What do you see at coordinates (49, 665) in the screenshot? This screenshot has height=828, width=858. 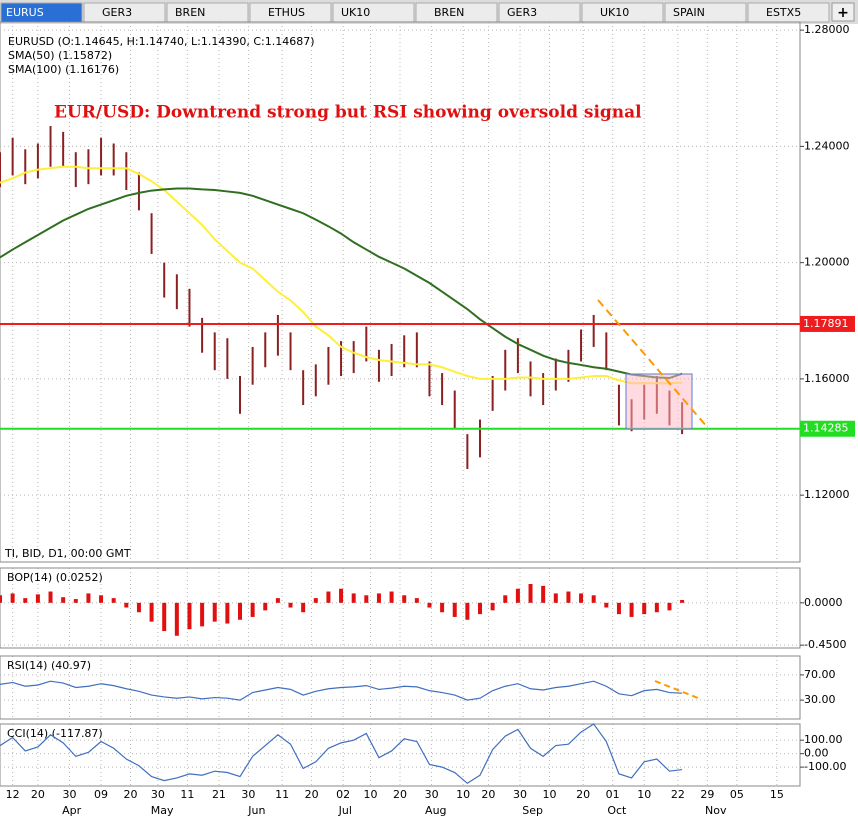 I see `indicator-title: RSI(14) (40.97)` at bounding box center [49, 665].